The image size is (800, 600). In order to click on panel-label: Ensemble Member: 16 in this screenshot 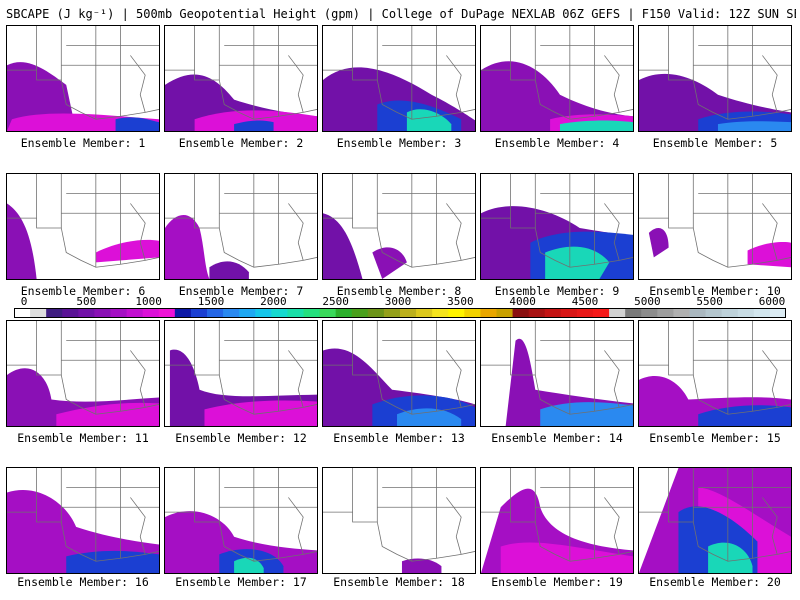, I will do `click(83, 582)`.